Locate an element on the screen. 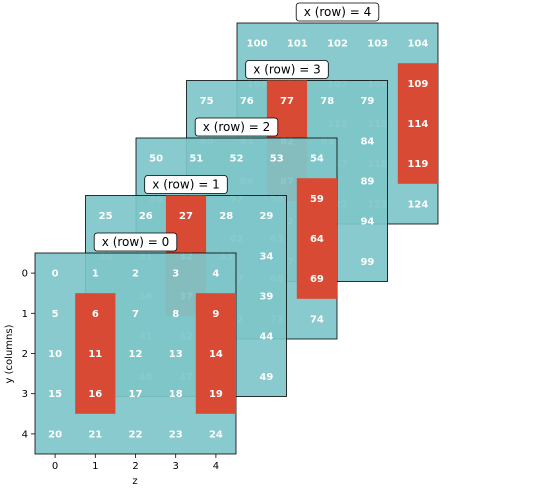 Image resolution: width=560 pixels, height=493 pixels. cell-value: 51 is located at coordinates (196, 159).